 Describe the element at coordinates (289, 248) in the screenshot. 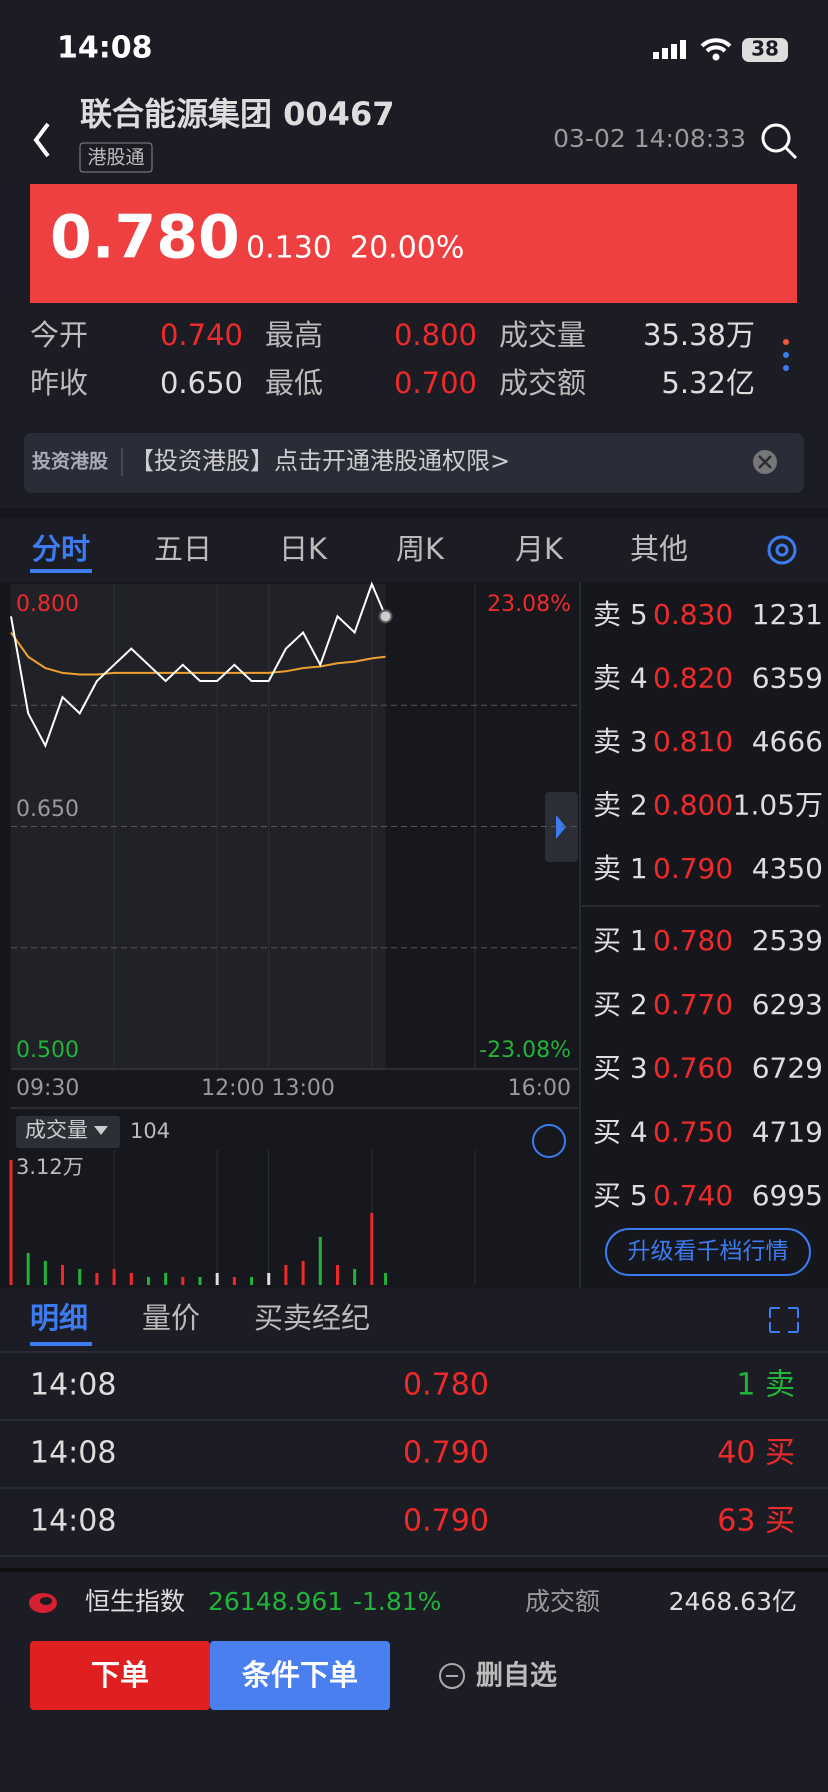

I see `price-change: 0.130` at that location.